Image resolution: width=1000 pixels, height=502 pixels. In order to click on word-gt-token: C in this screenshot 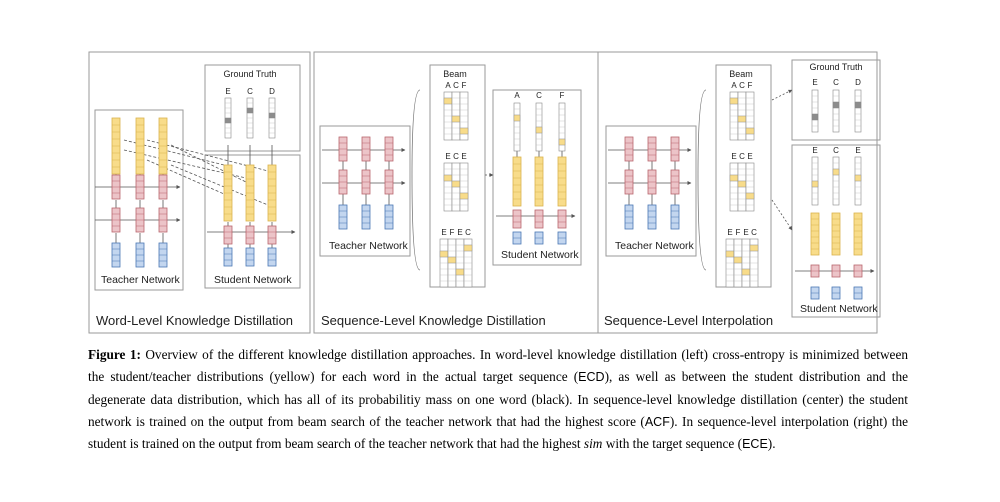, I will do `click(250, 91)`.